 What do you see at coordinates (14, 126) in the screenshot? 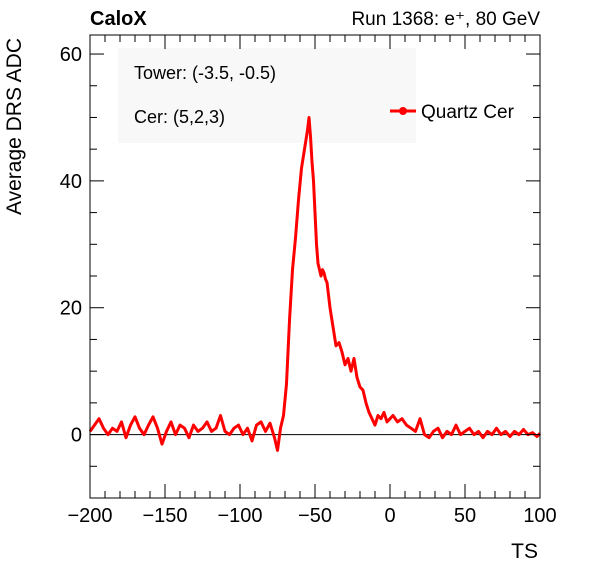
I see `y-axis-title: Average DRS ADC` at bounding box center [14, 126].